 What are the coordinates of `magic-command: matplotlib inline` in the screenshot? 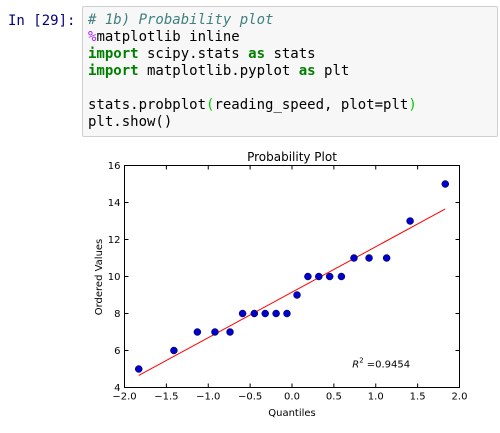 It's located at (168, 37).